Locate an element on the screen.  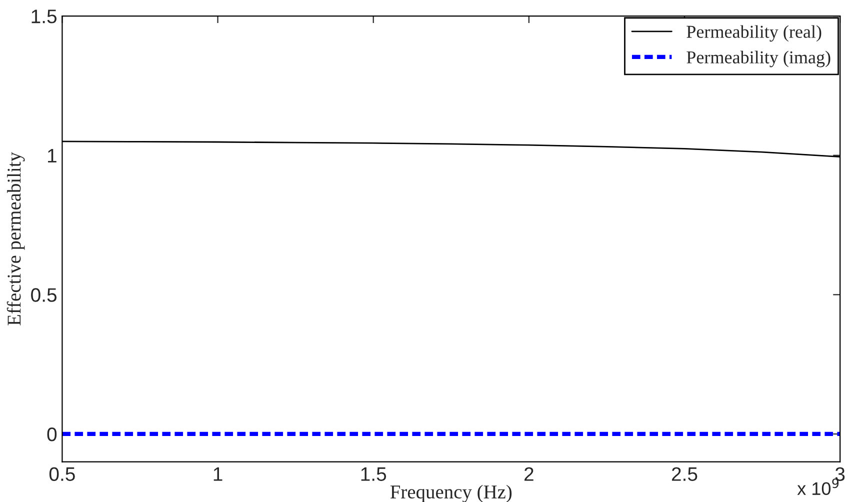
legend-label: Permeability (real) is located at coordinates (754, 33).